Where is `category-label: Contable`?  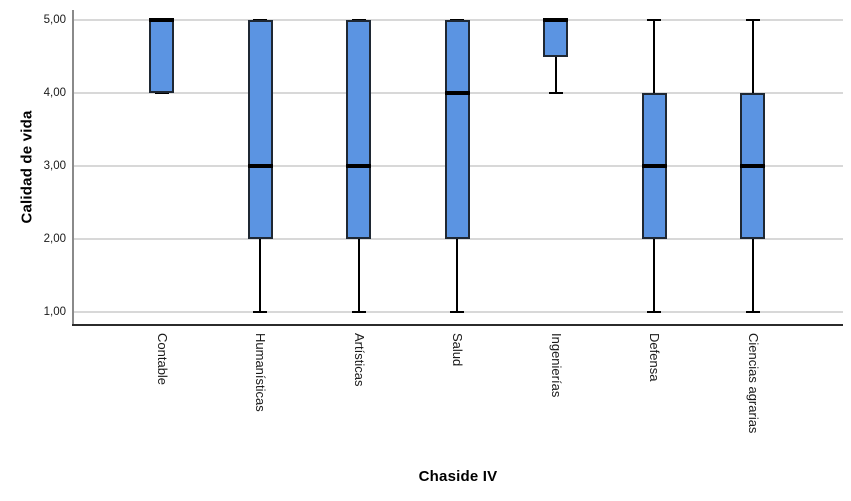
category-label: Contable is located at coordinates (162, 359).